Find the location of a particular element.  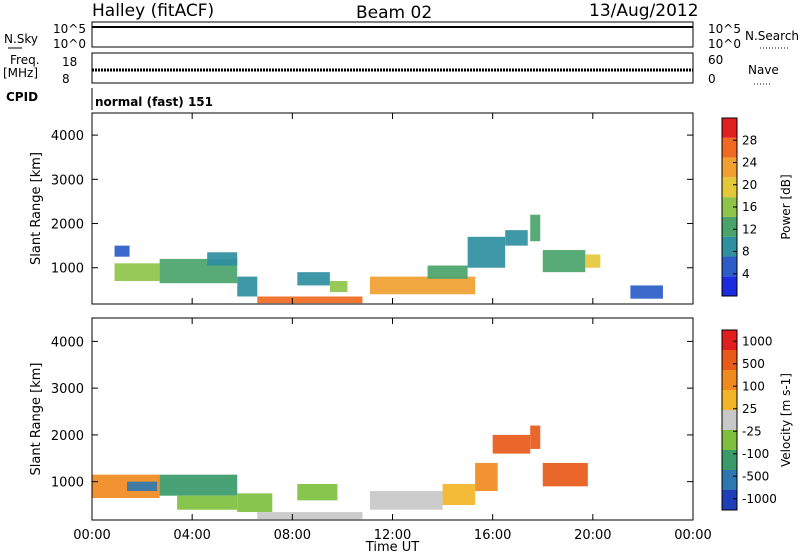

velocity-ytick-label-0: 1000 is located at coordinates (67, 483).